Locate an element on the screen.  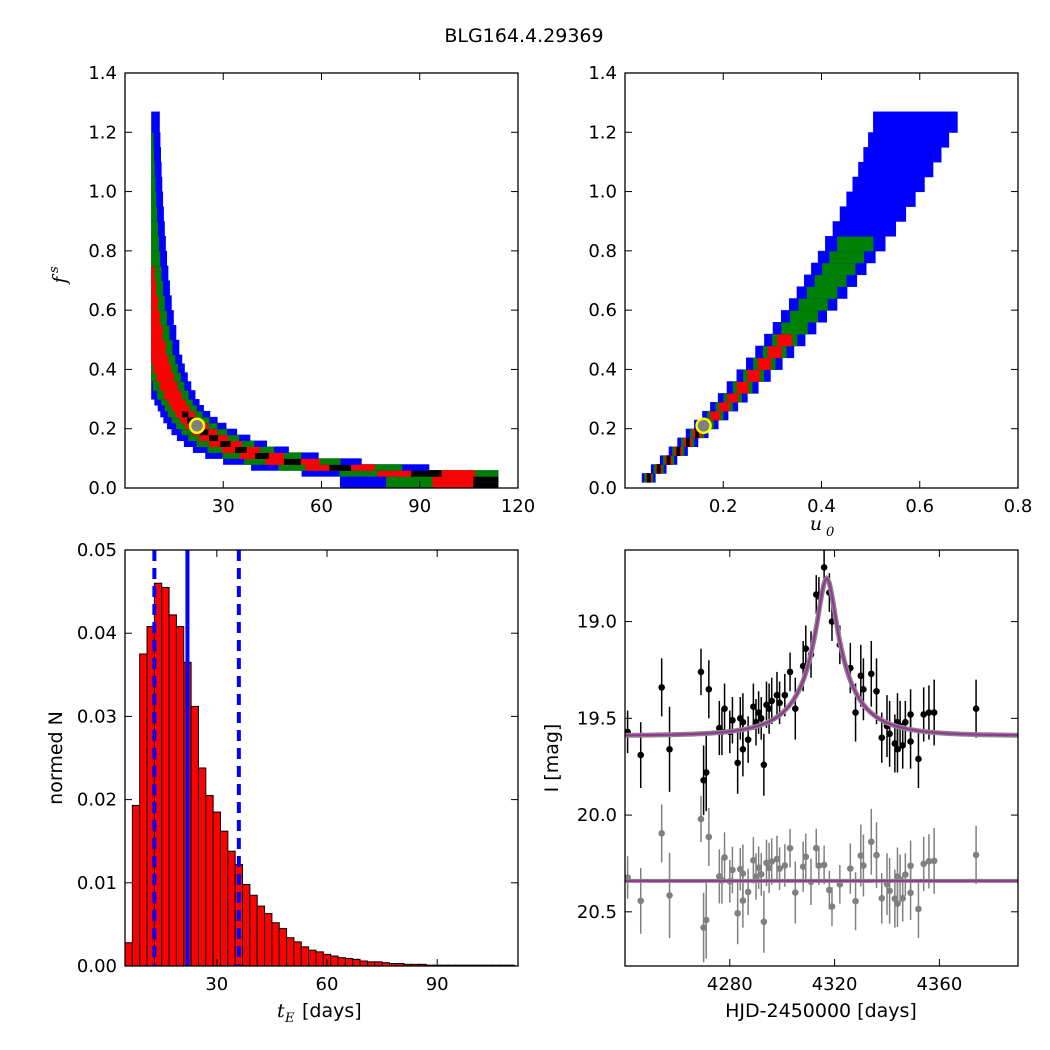
p0-xtick-label: 60 is located at coordinates (321, 506).